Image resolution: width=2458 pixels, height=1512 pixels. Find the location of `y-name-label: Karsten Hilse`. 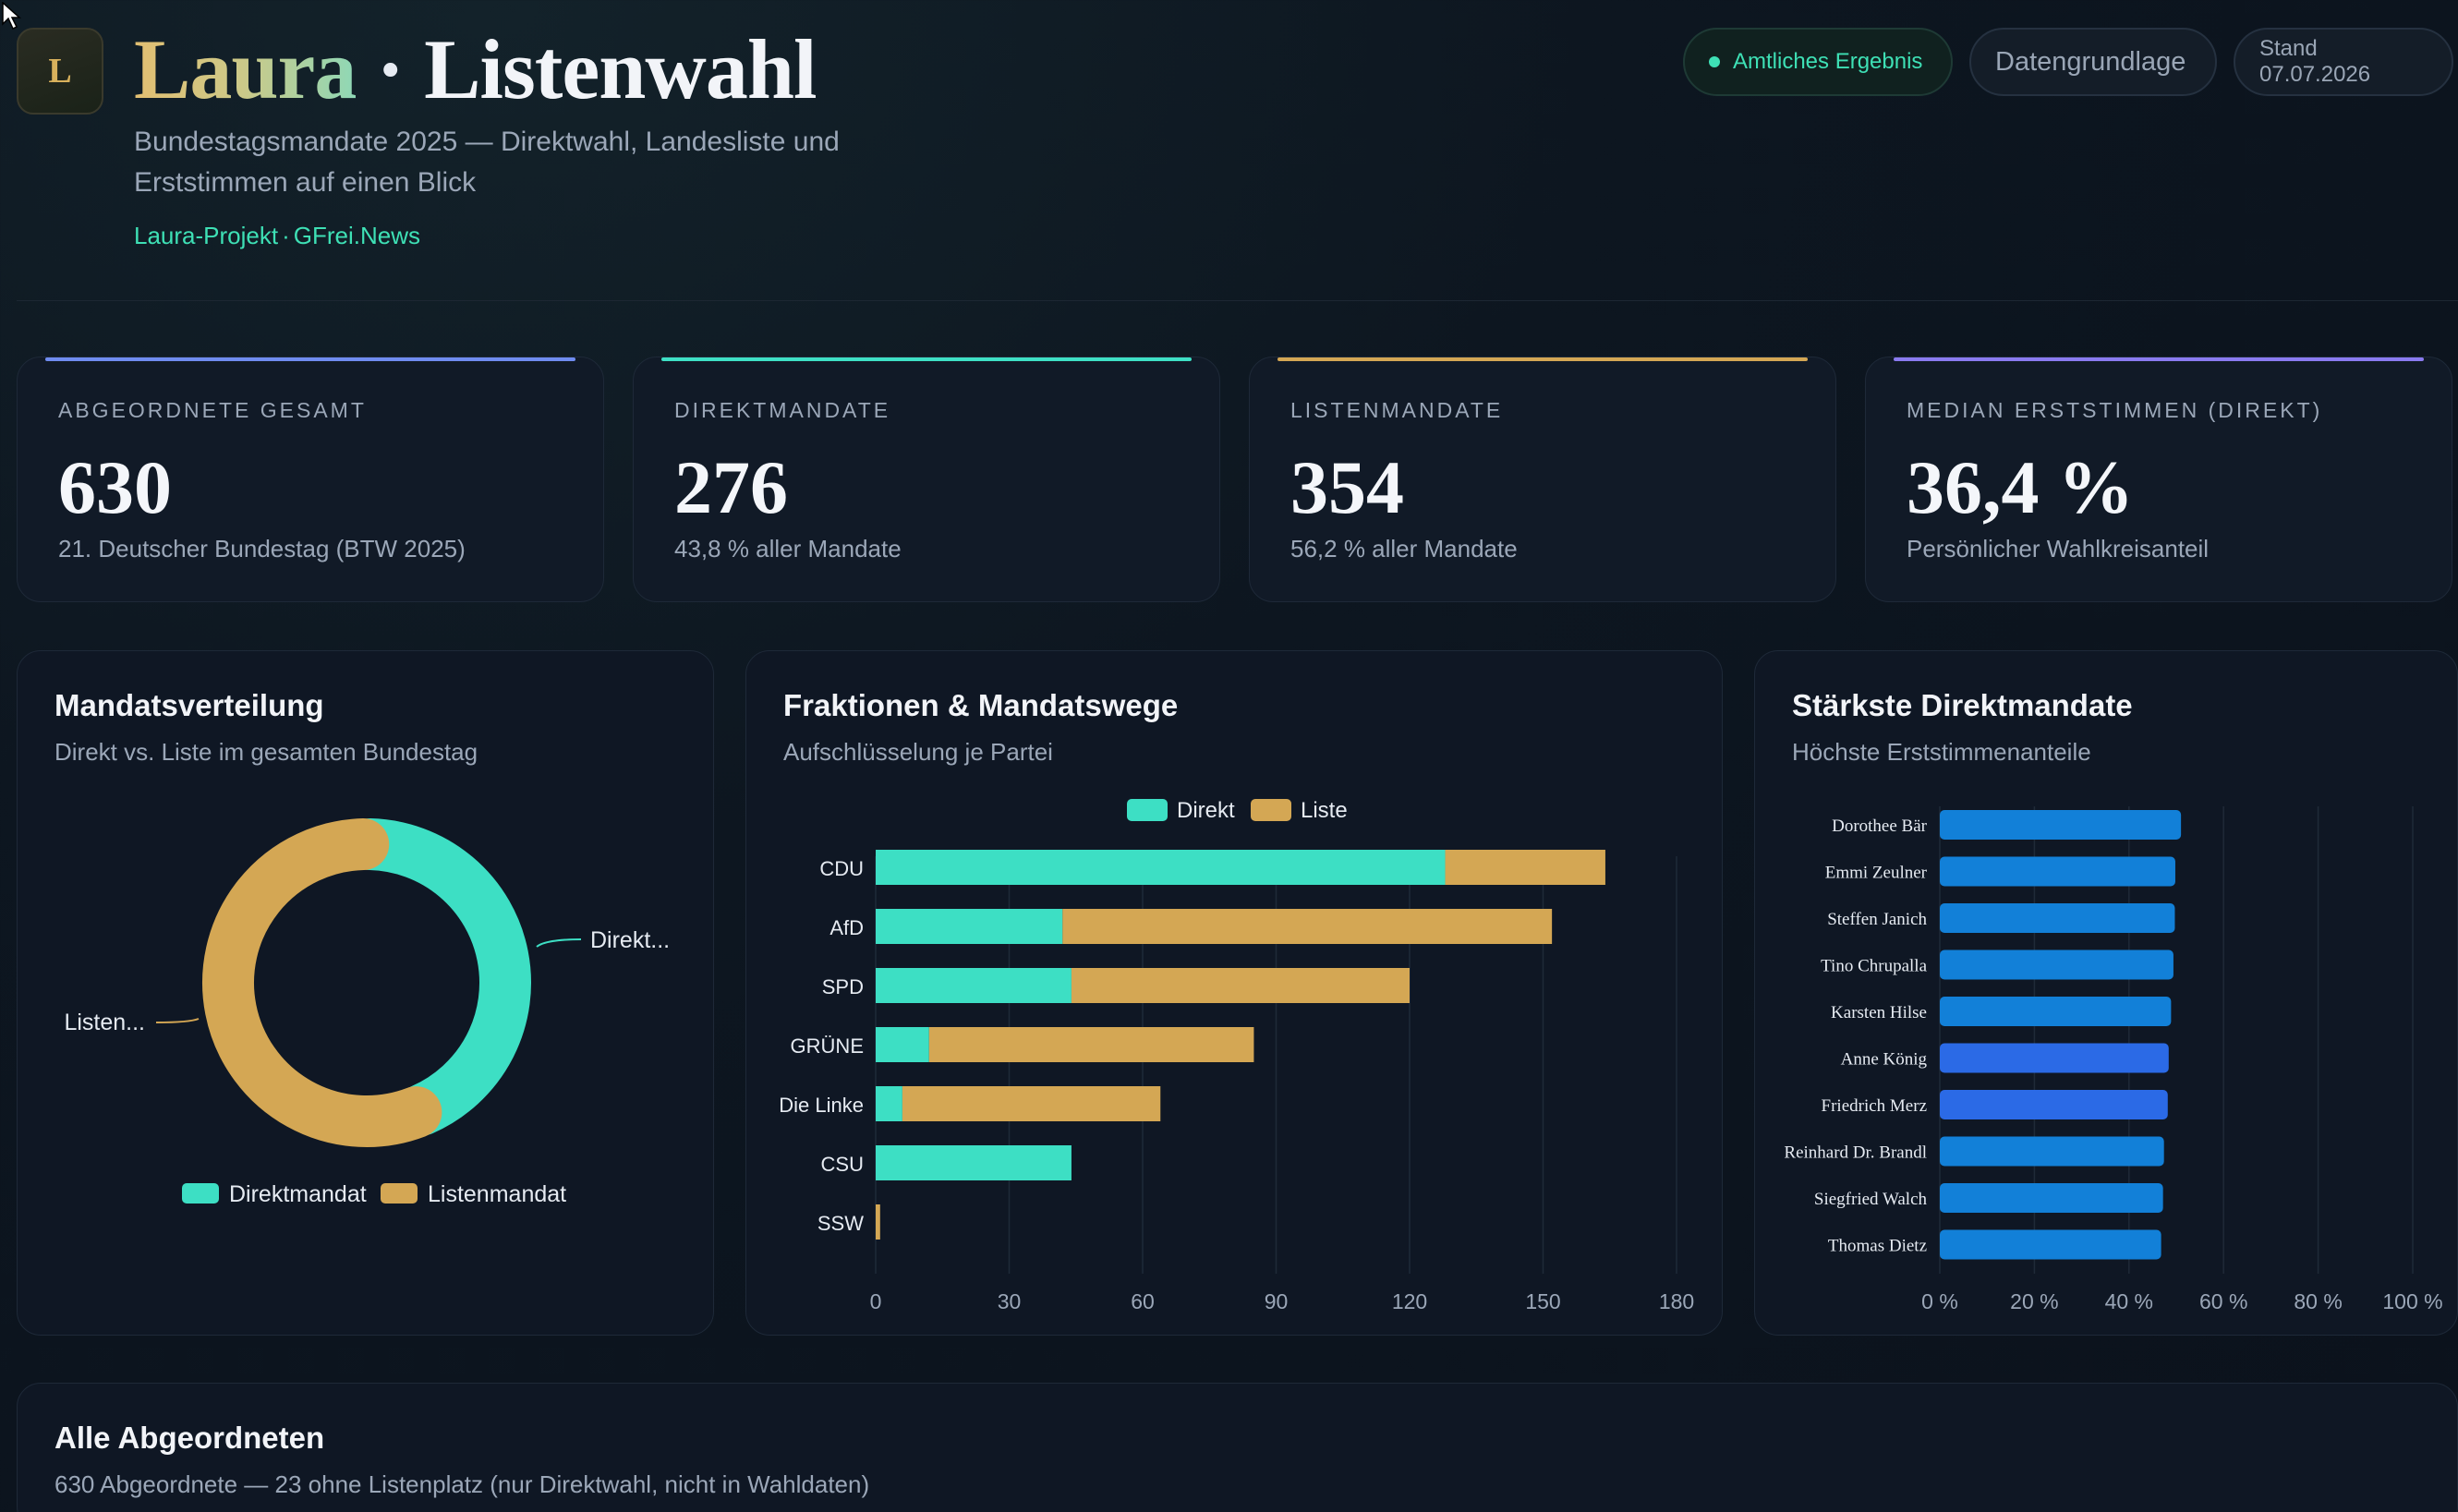

y-name-label: Karsten Hilse is located at coordinates (1879, 1012).